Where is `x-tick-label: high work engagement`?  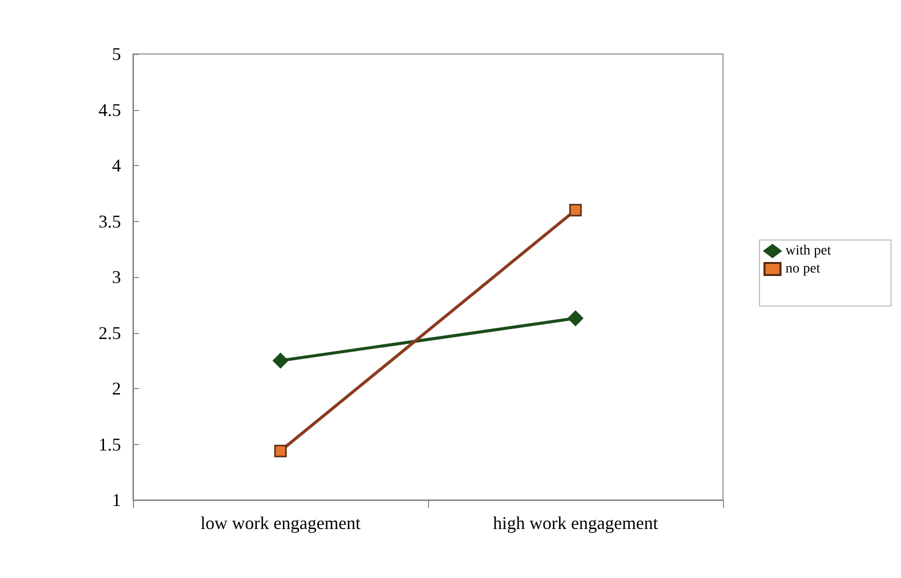
x-tick-label: high work engagement is located at coordinates (575, 523).